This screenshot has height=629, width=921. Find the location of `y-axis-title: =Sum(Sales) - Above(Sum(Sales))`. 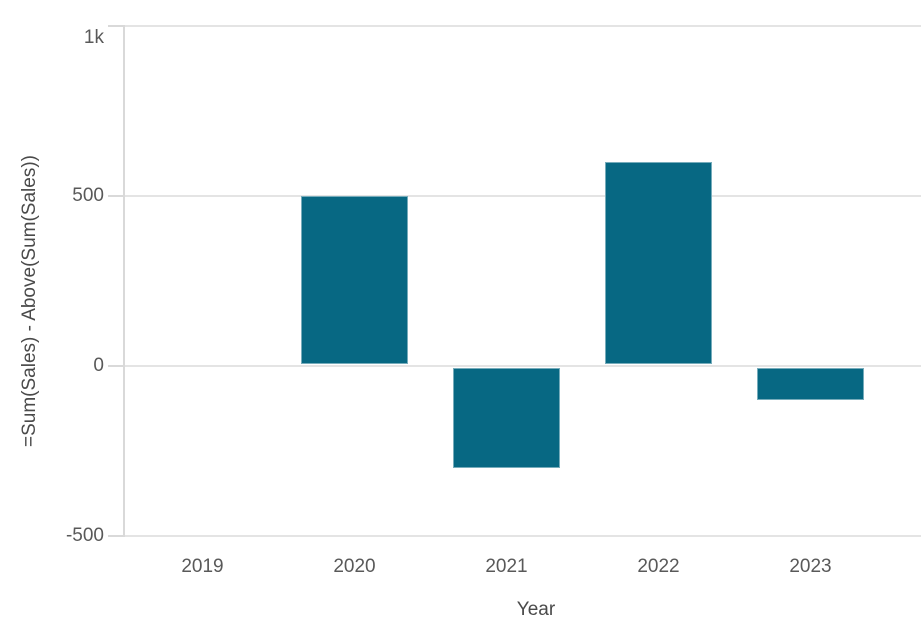

y-axis-title: =Sum(Sales) - Above(Sum(Sales)) is located at coordinates (29, 301).